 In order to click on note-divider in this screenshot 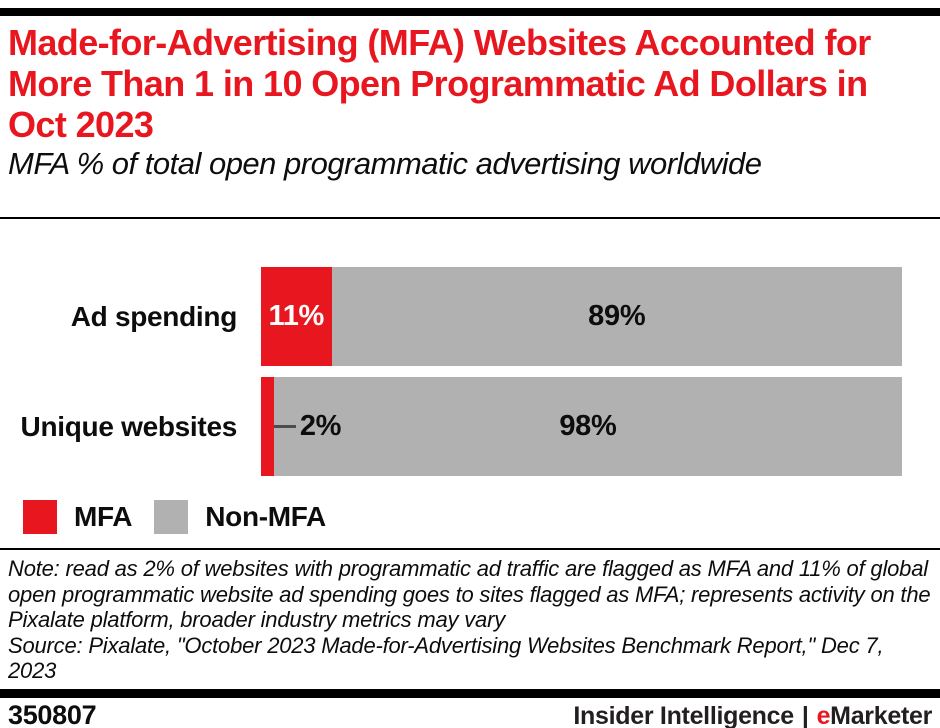, I will do `click(470, 549)`.